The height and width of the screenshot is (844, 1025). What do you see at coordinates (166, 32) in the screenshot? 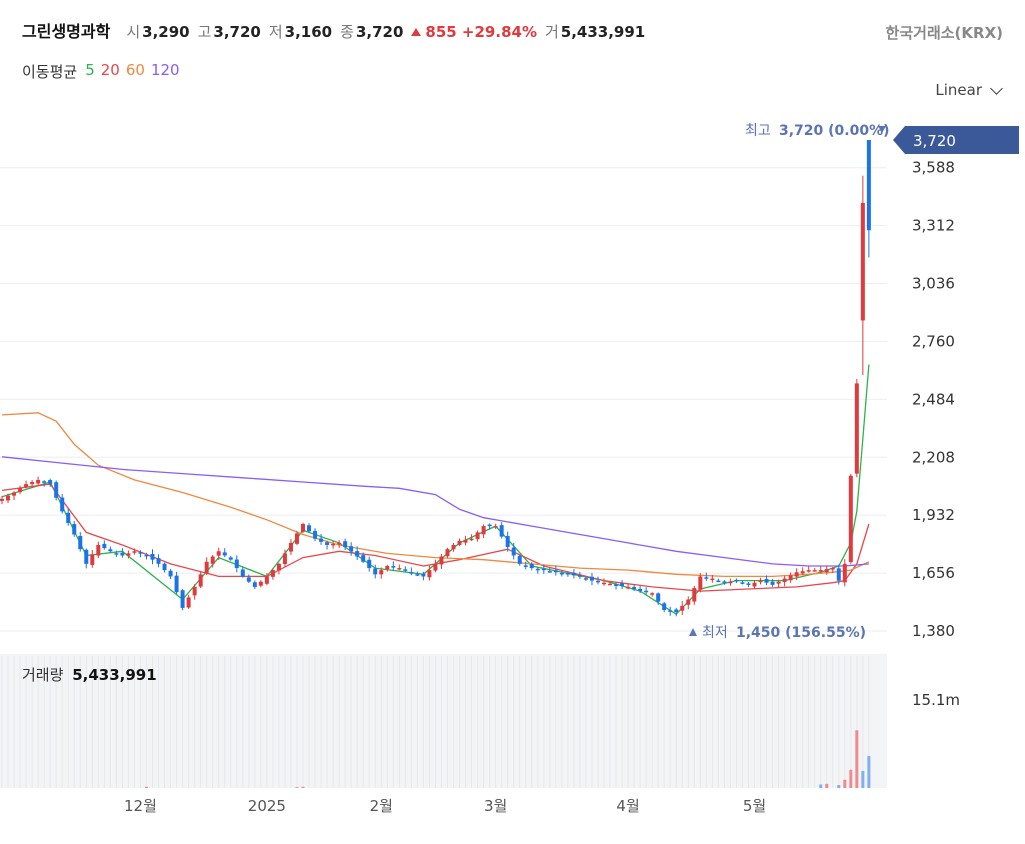
I see `open-value: 3,290` at bounding box center [166, 32].